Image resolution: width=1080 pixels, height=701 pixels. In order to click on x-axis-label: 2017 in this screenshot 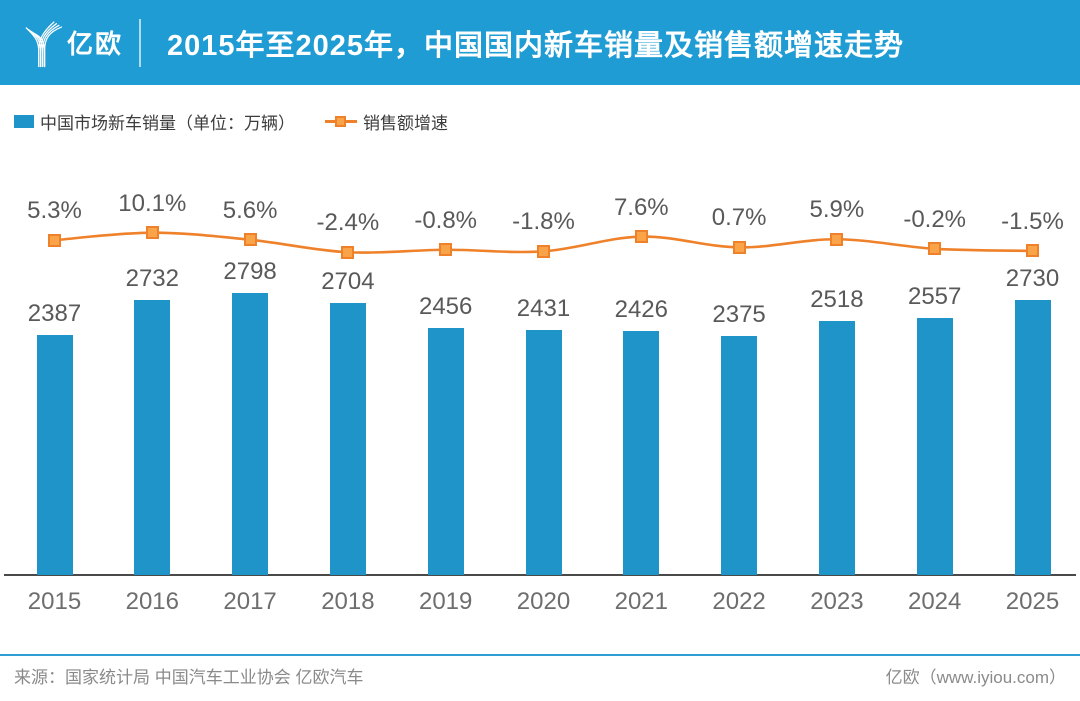, I will do `click(250, 601)`.